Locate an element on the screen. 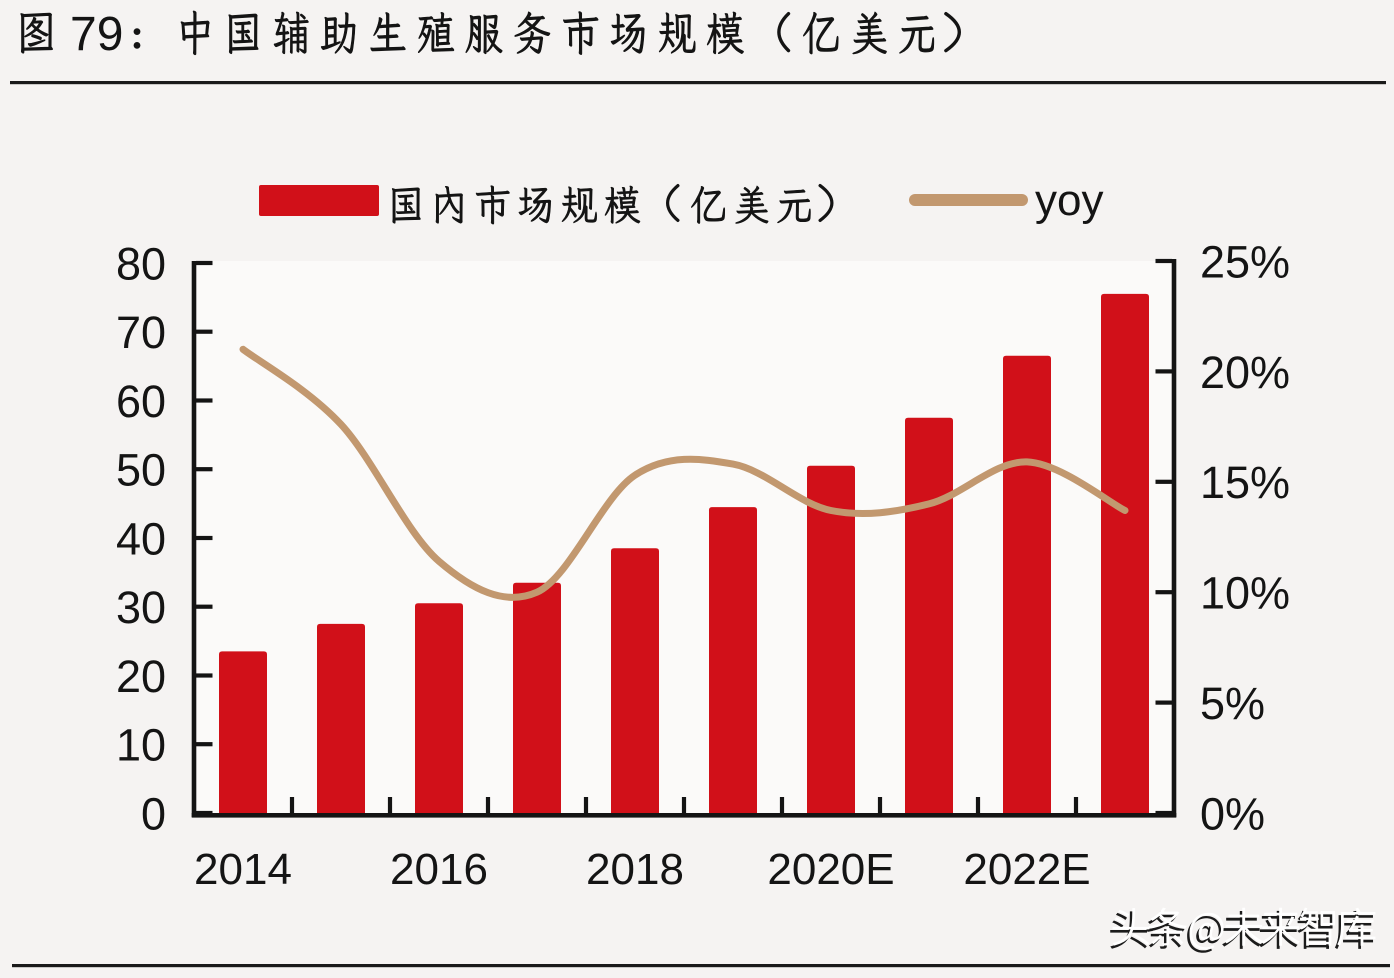 The width and height of the screenshot is (1394, 978). svg-text: 40 is located at coordinates (141, 538).